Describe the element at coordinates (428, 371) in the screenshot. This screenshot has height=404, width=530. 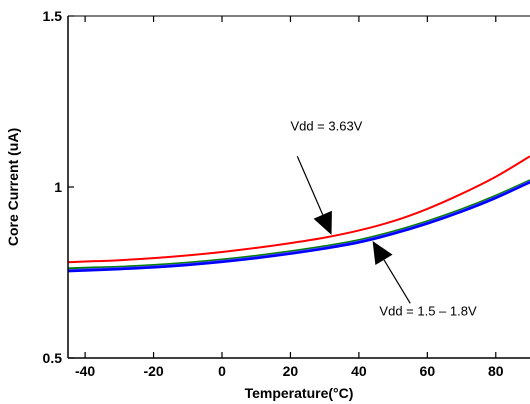
I see `x-tick-label: 60` at that location.